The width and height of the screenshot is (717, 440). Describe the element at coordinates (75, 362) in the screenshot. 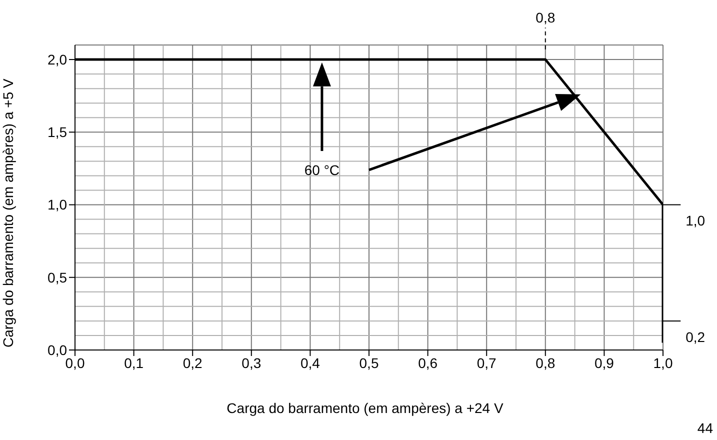

I see `x-tick-label: 0,0` at that location.